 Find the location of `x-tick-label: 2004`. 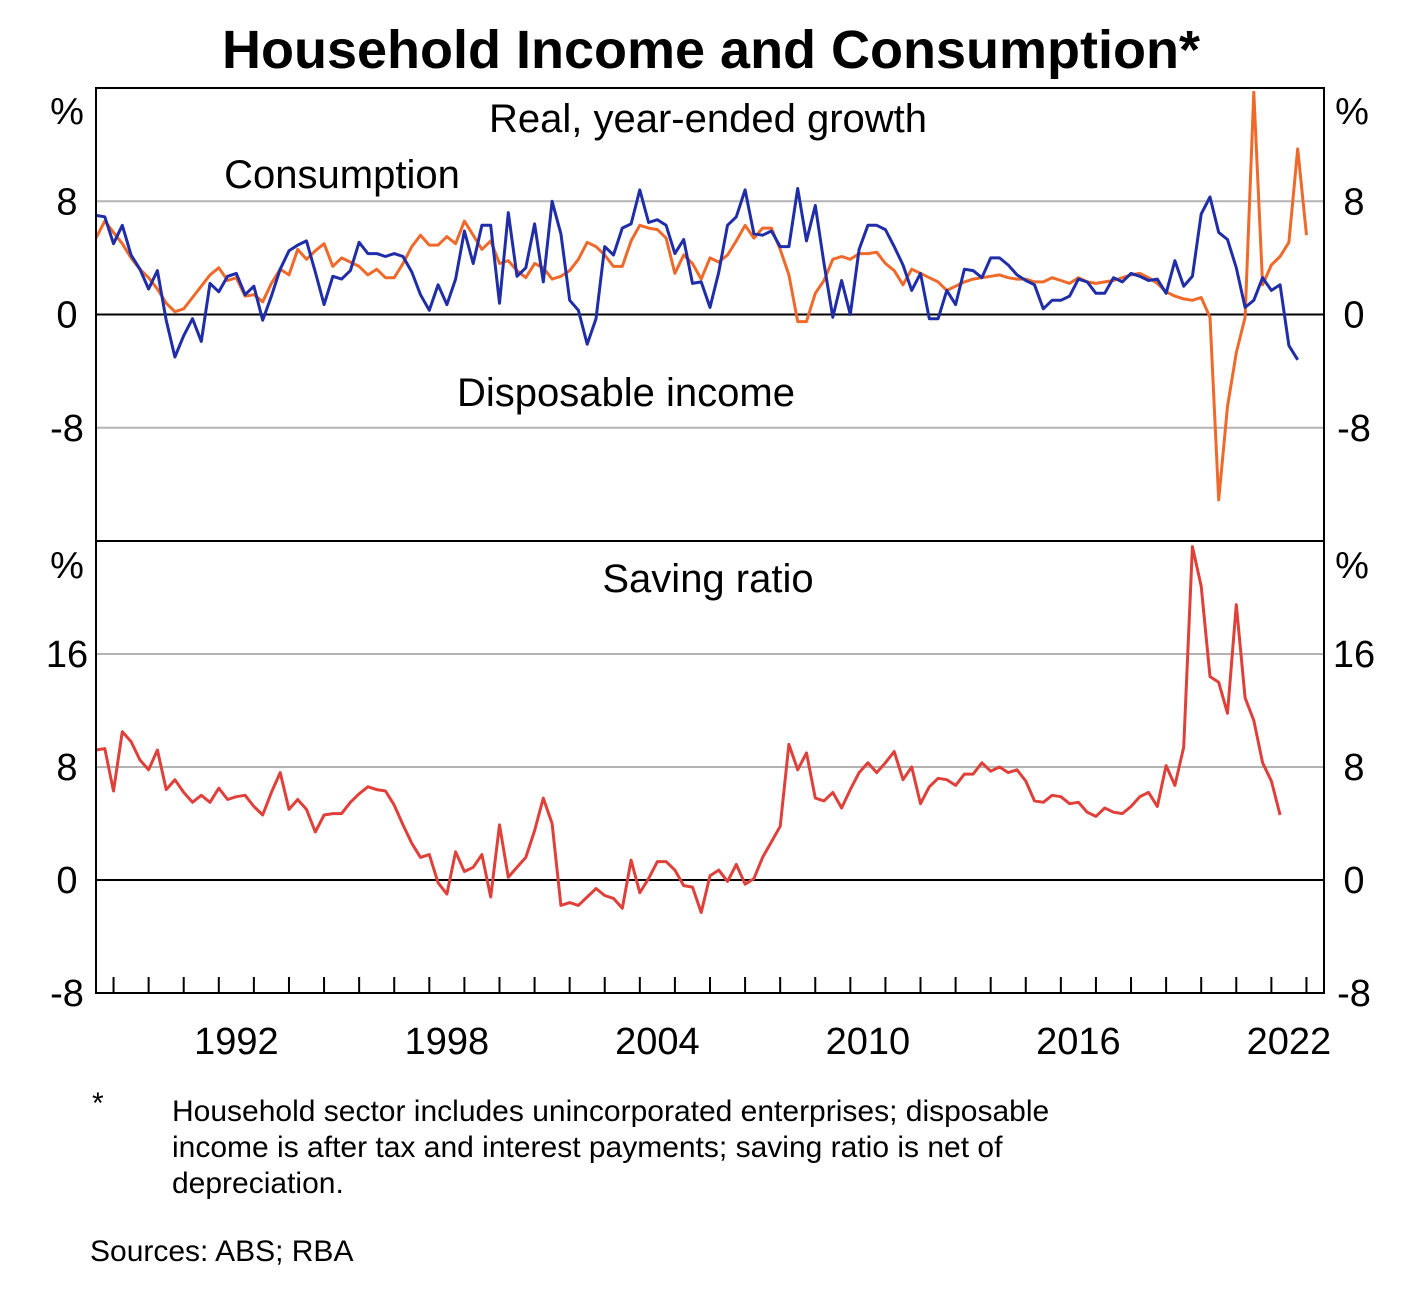

x-tick-label: 2004 is located at coordinates (657, 1042).